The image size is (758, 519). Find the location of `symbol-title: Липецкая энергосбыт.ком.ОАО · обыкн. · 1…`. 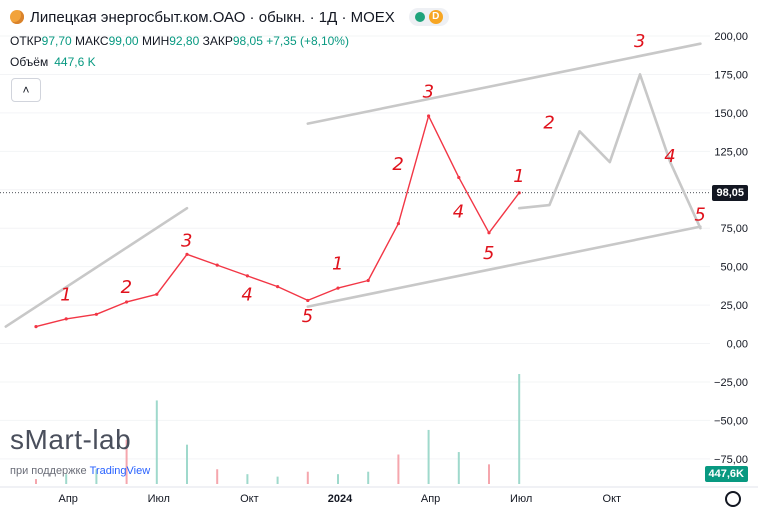

symbol-title: Липецкая энергосбыт.ком.ОАО · обыкн. · 1… is located at coordinates (212, 17).